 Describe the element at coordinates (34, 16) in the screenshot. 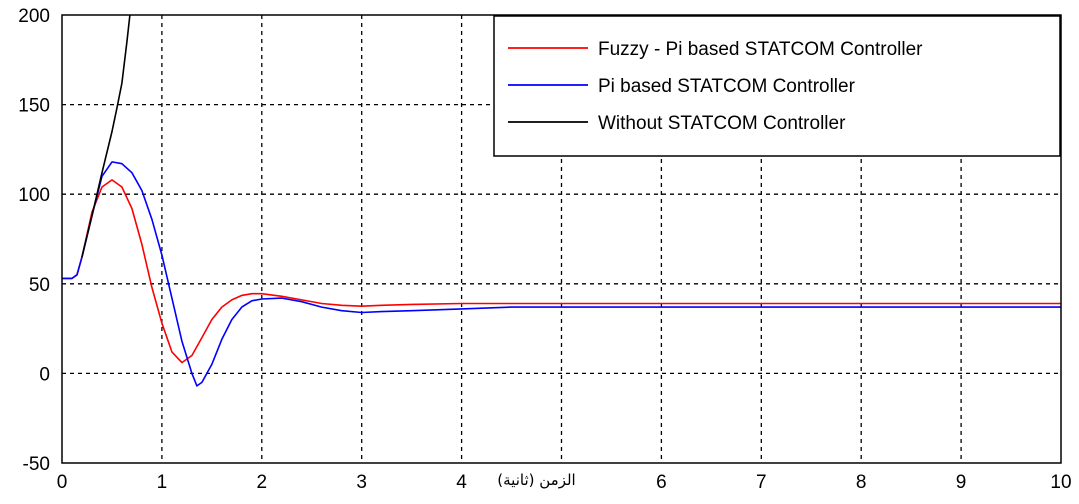

I see `y-tick-label: 200` at that location.